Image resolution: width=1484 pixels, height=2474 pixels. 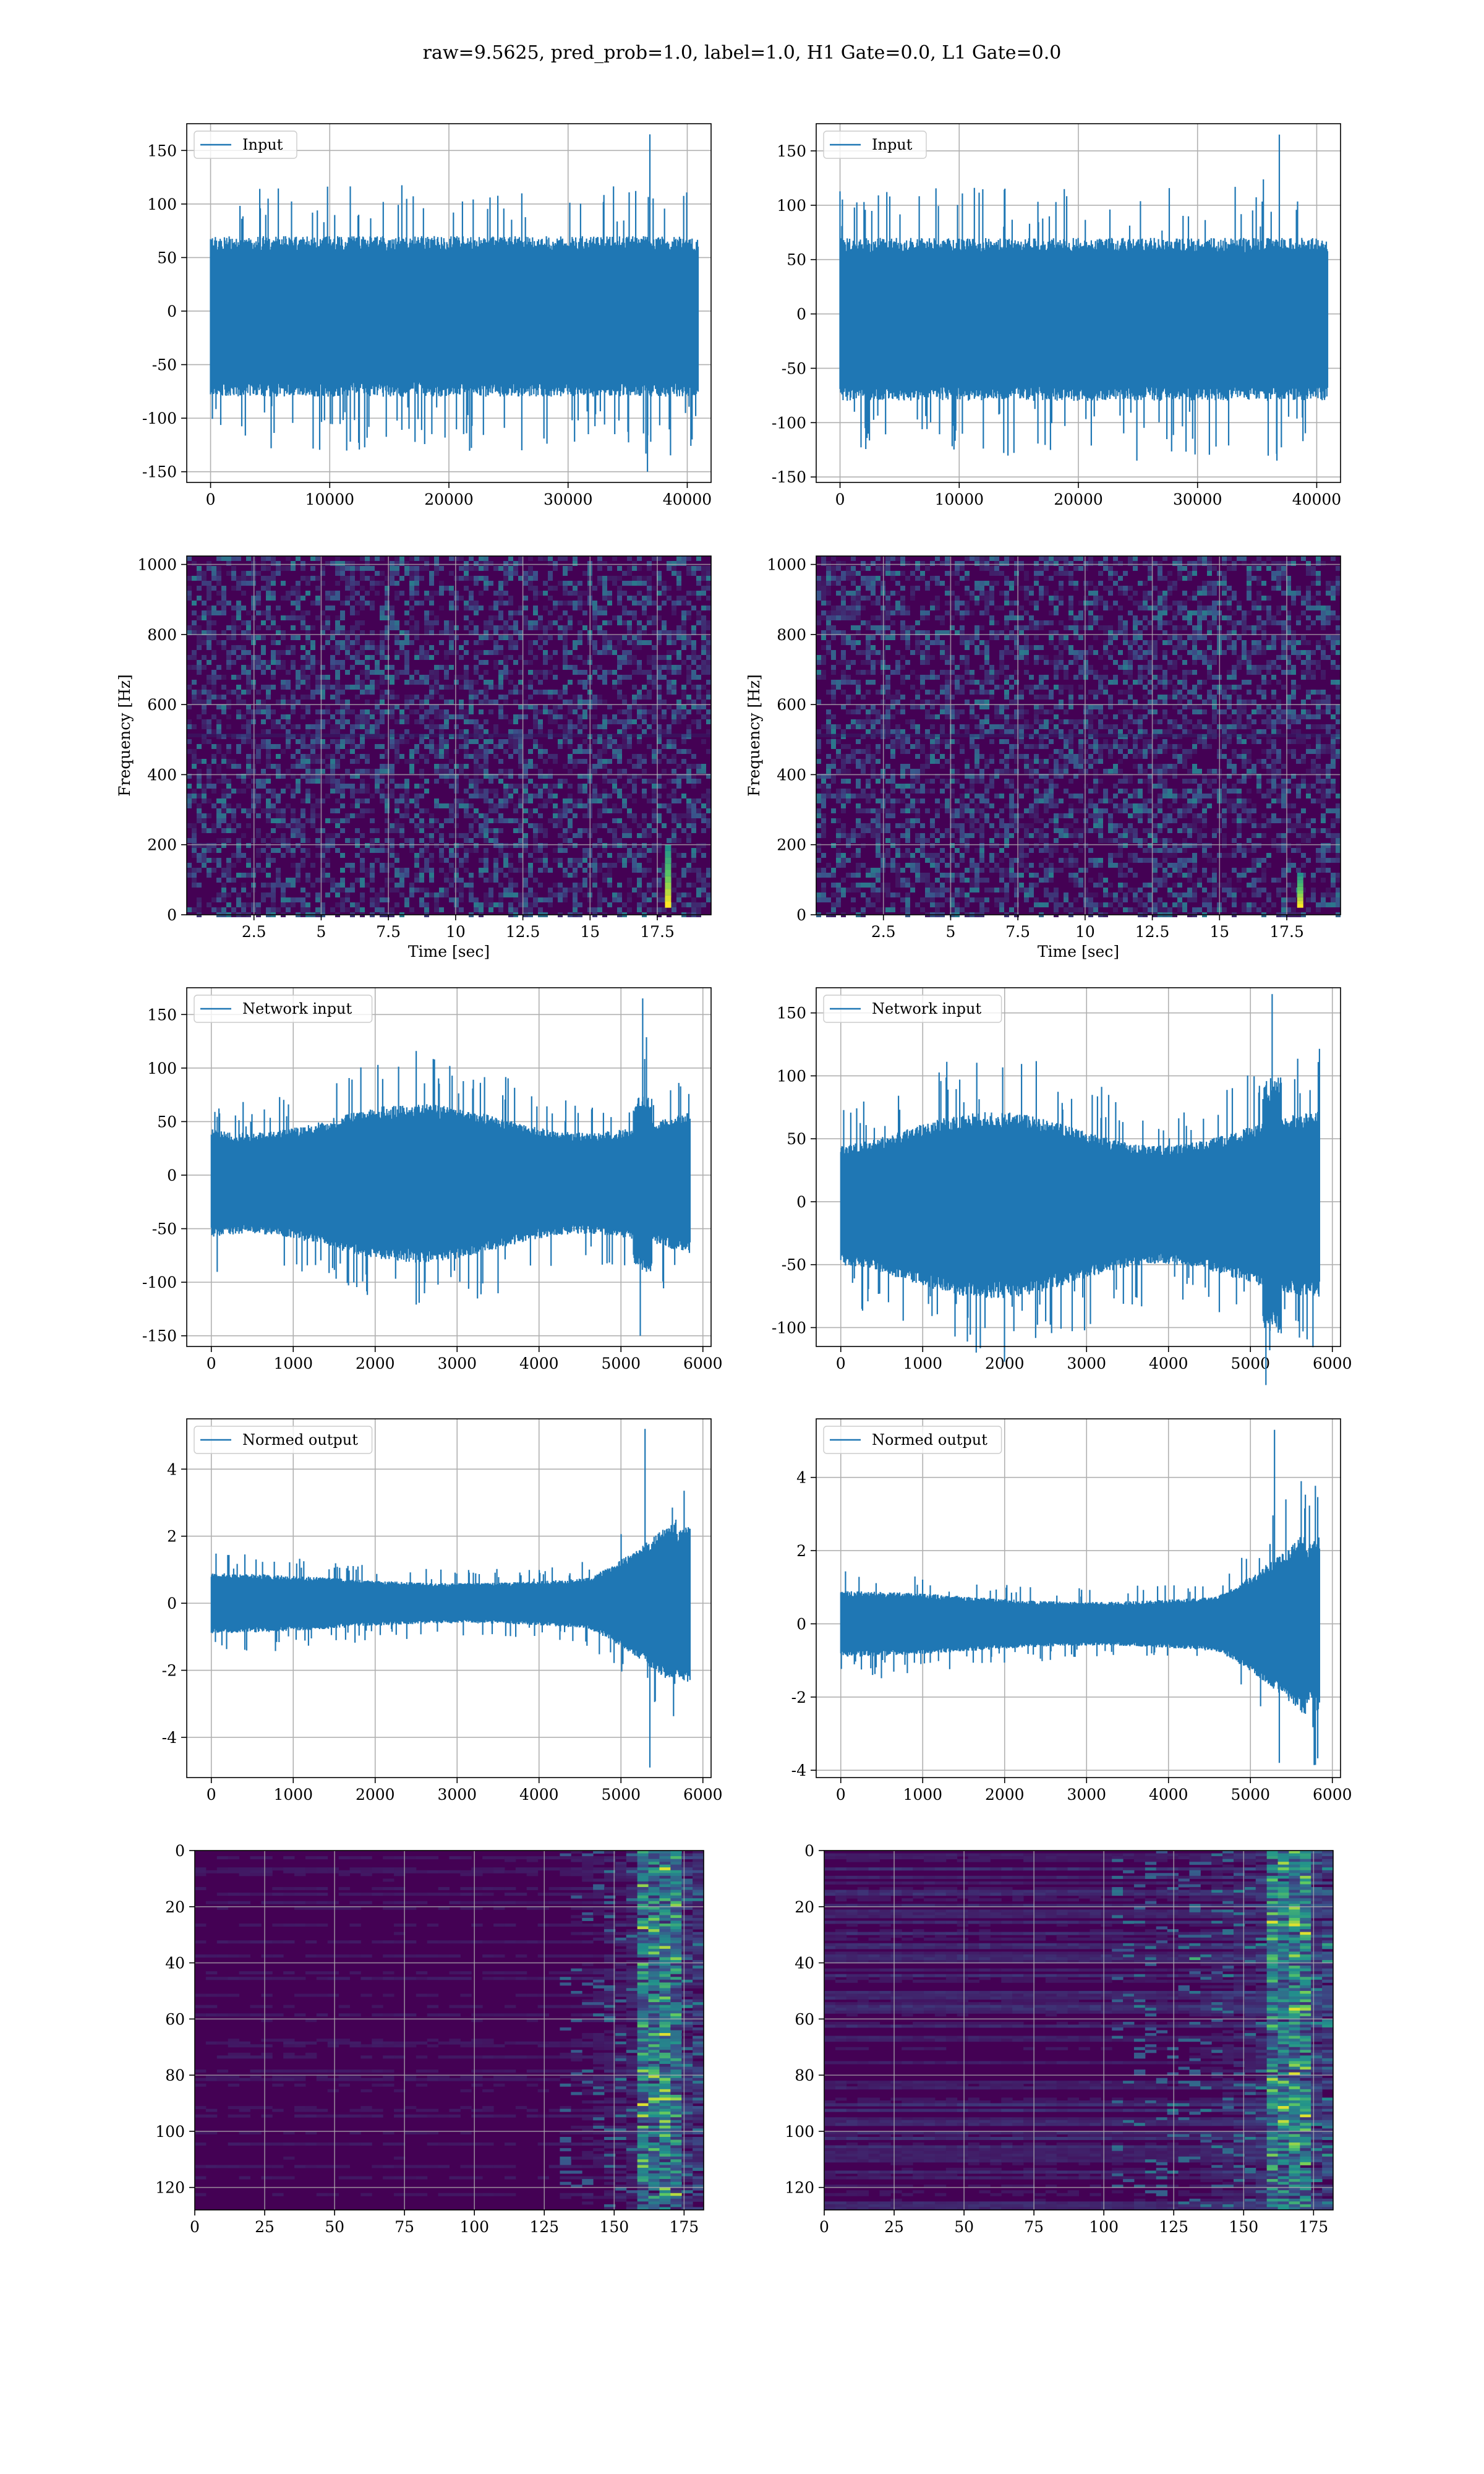 What do you see at coordinates (950, 932) in the screenshot?
I see `x-tick-label: 5` at bounding box center [950, 932].